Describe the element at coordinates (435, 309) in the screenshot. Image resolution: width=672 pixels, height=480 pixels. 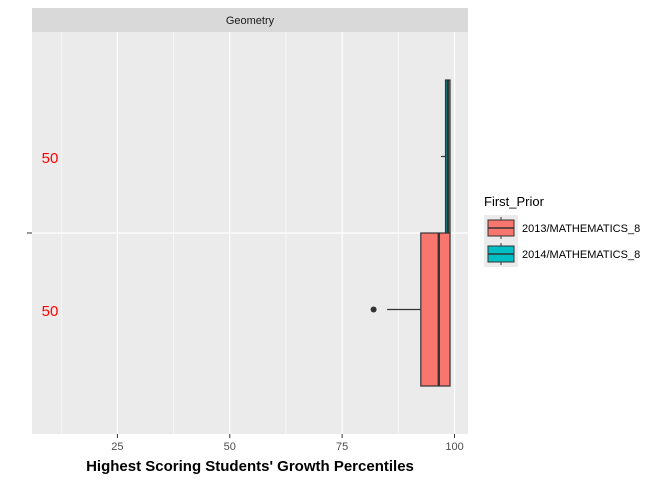
I see `box-iqr` at that location.